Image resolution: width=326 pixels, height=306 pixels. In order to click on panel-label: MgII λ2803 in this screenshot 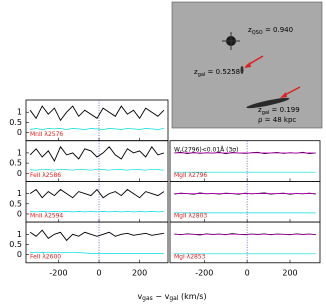, I will do `click(190, 216)`.